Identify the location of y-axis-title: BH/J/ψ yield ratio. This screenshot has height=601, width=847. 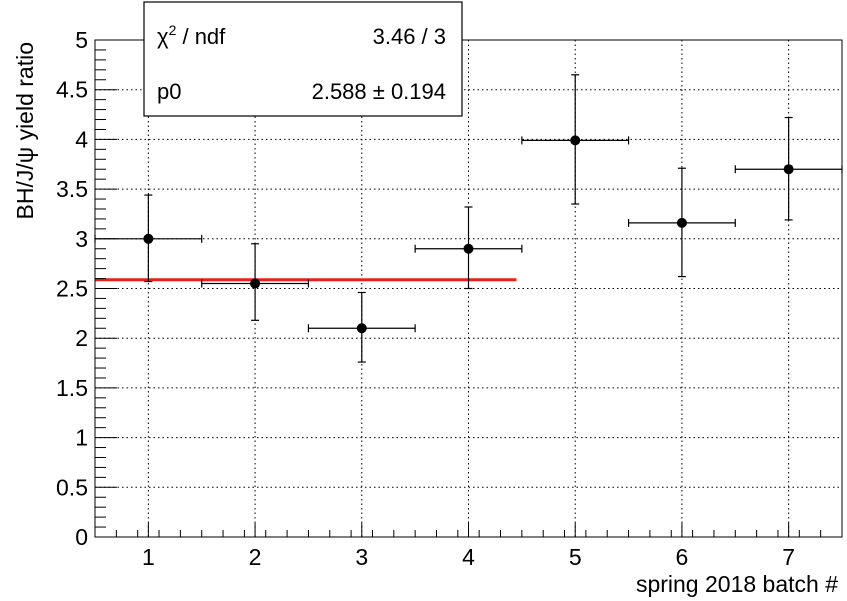
(25, 130).